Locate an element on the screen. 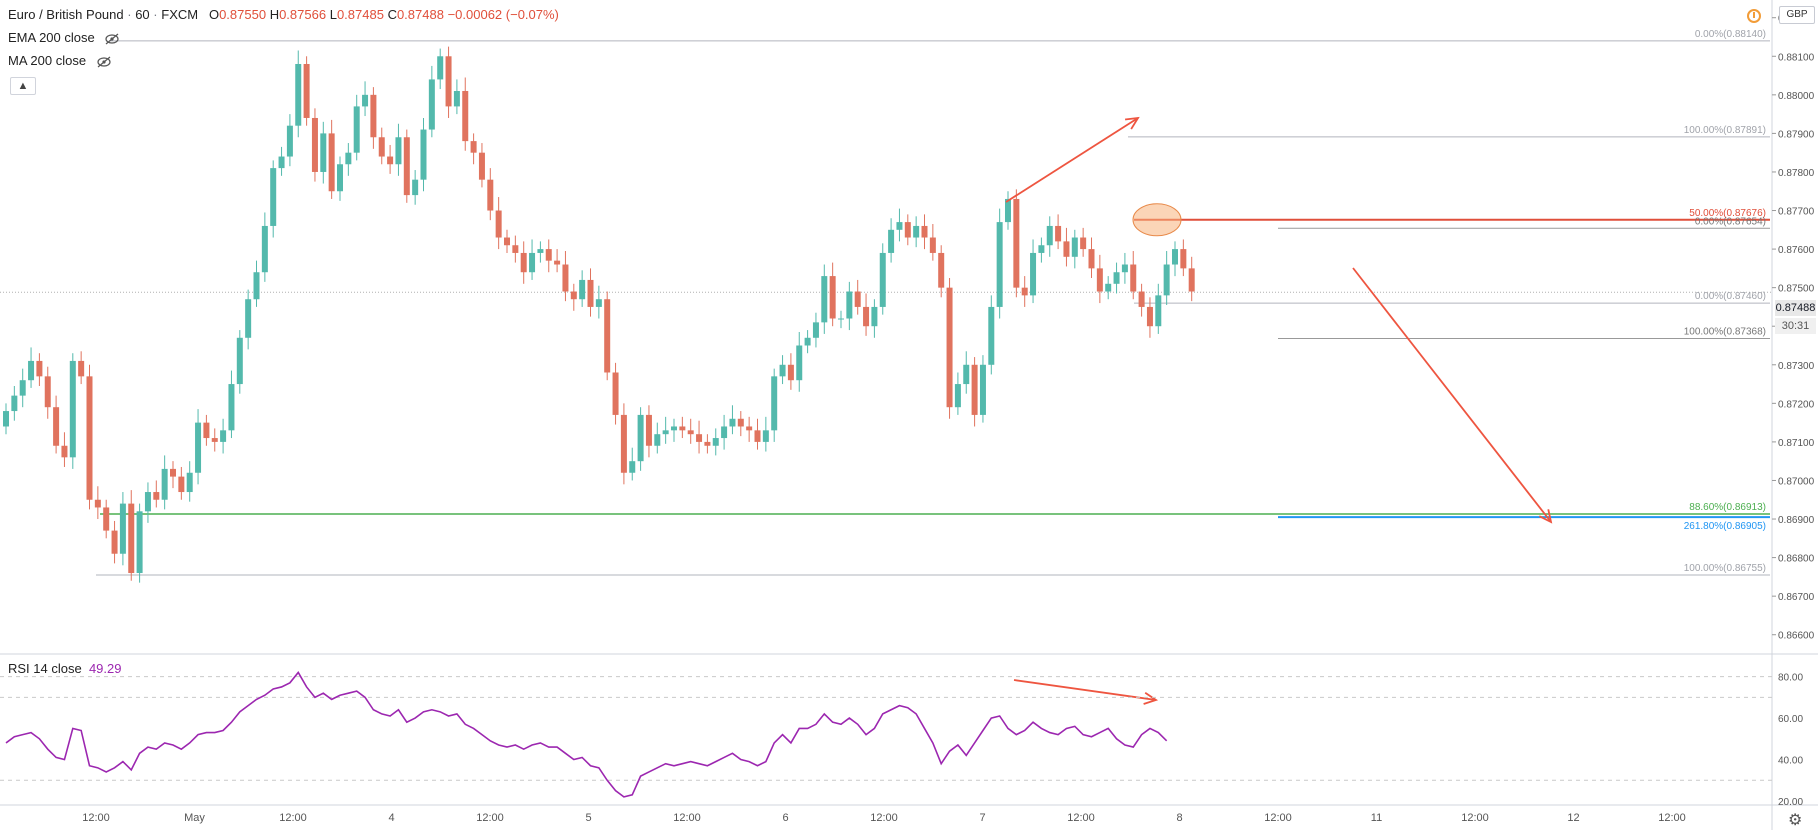 The image size is (1818, 830). price-tick-label: 0.87900 is located at coordinates (1796, 134).